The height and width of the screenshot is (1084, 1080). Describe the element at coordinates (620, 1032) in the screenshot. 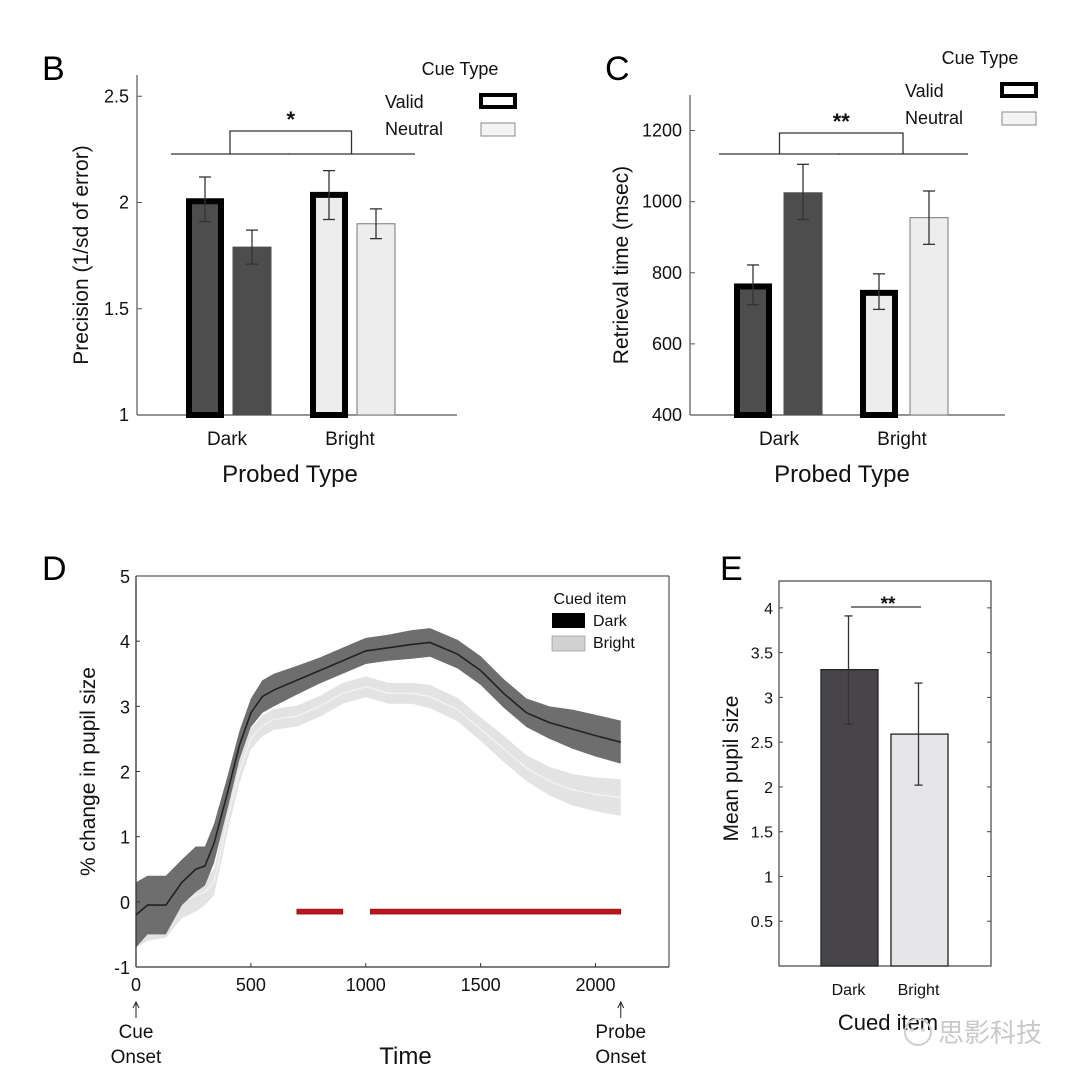

I see `annotation-label: Probe` at that location.